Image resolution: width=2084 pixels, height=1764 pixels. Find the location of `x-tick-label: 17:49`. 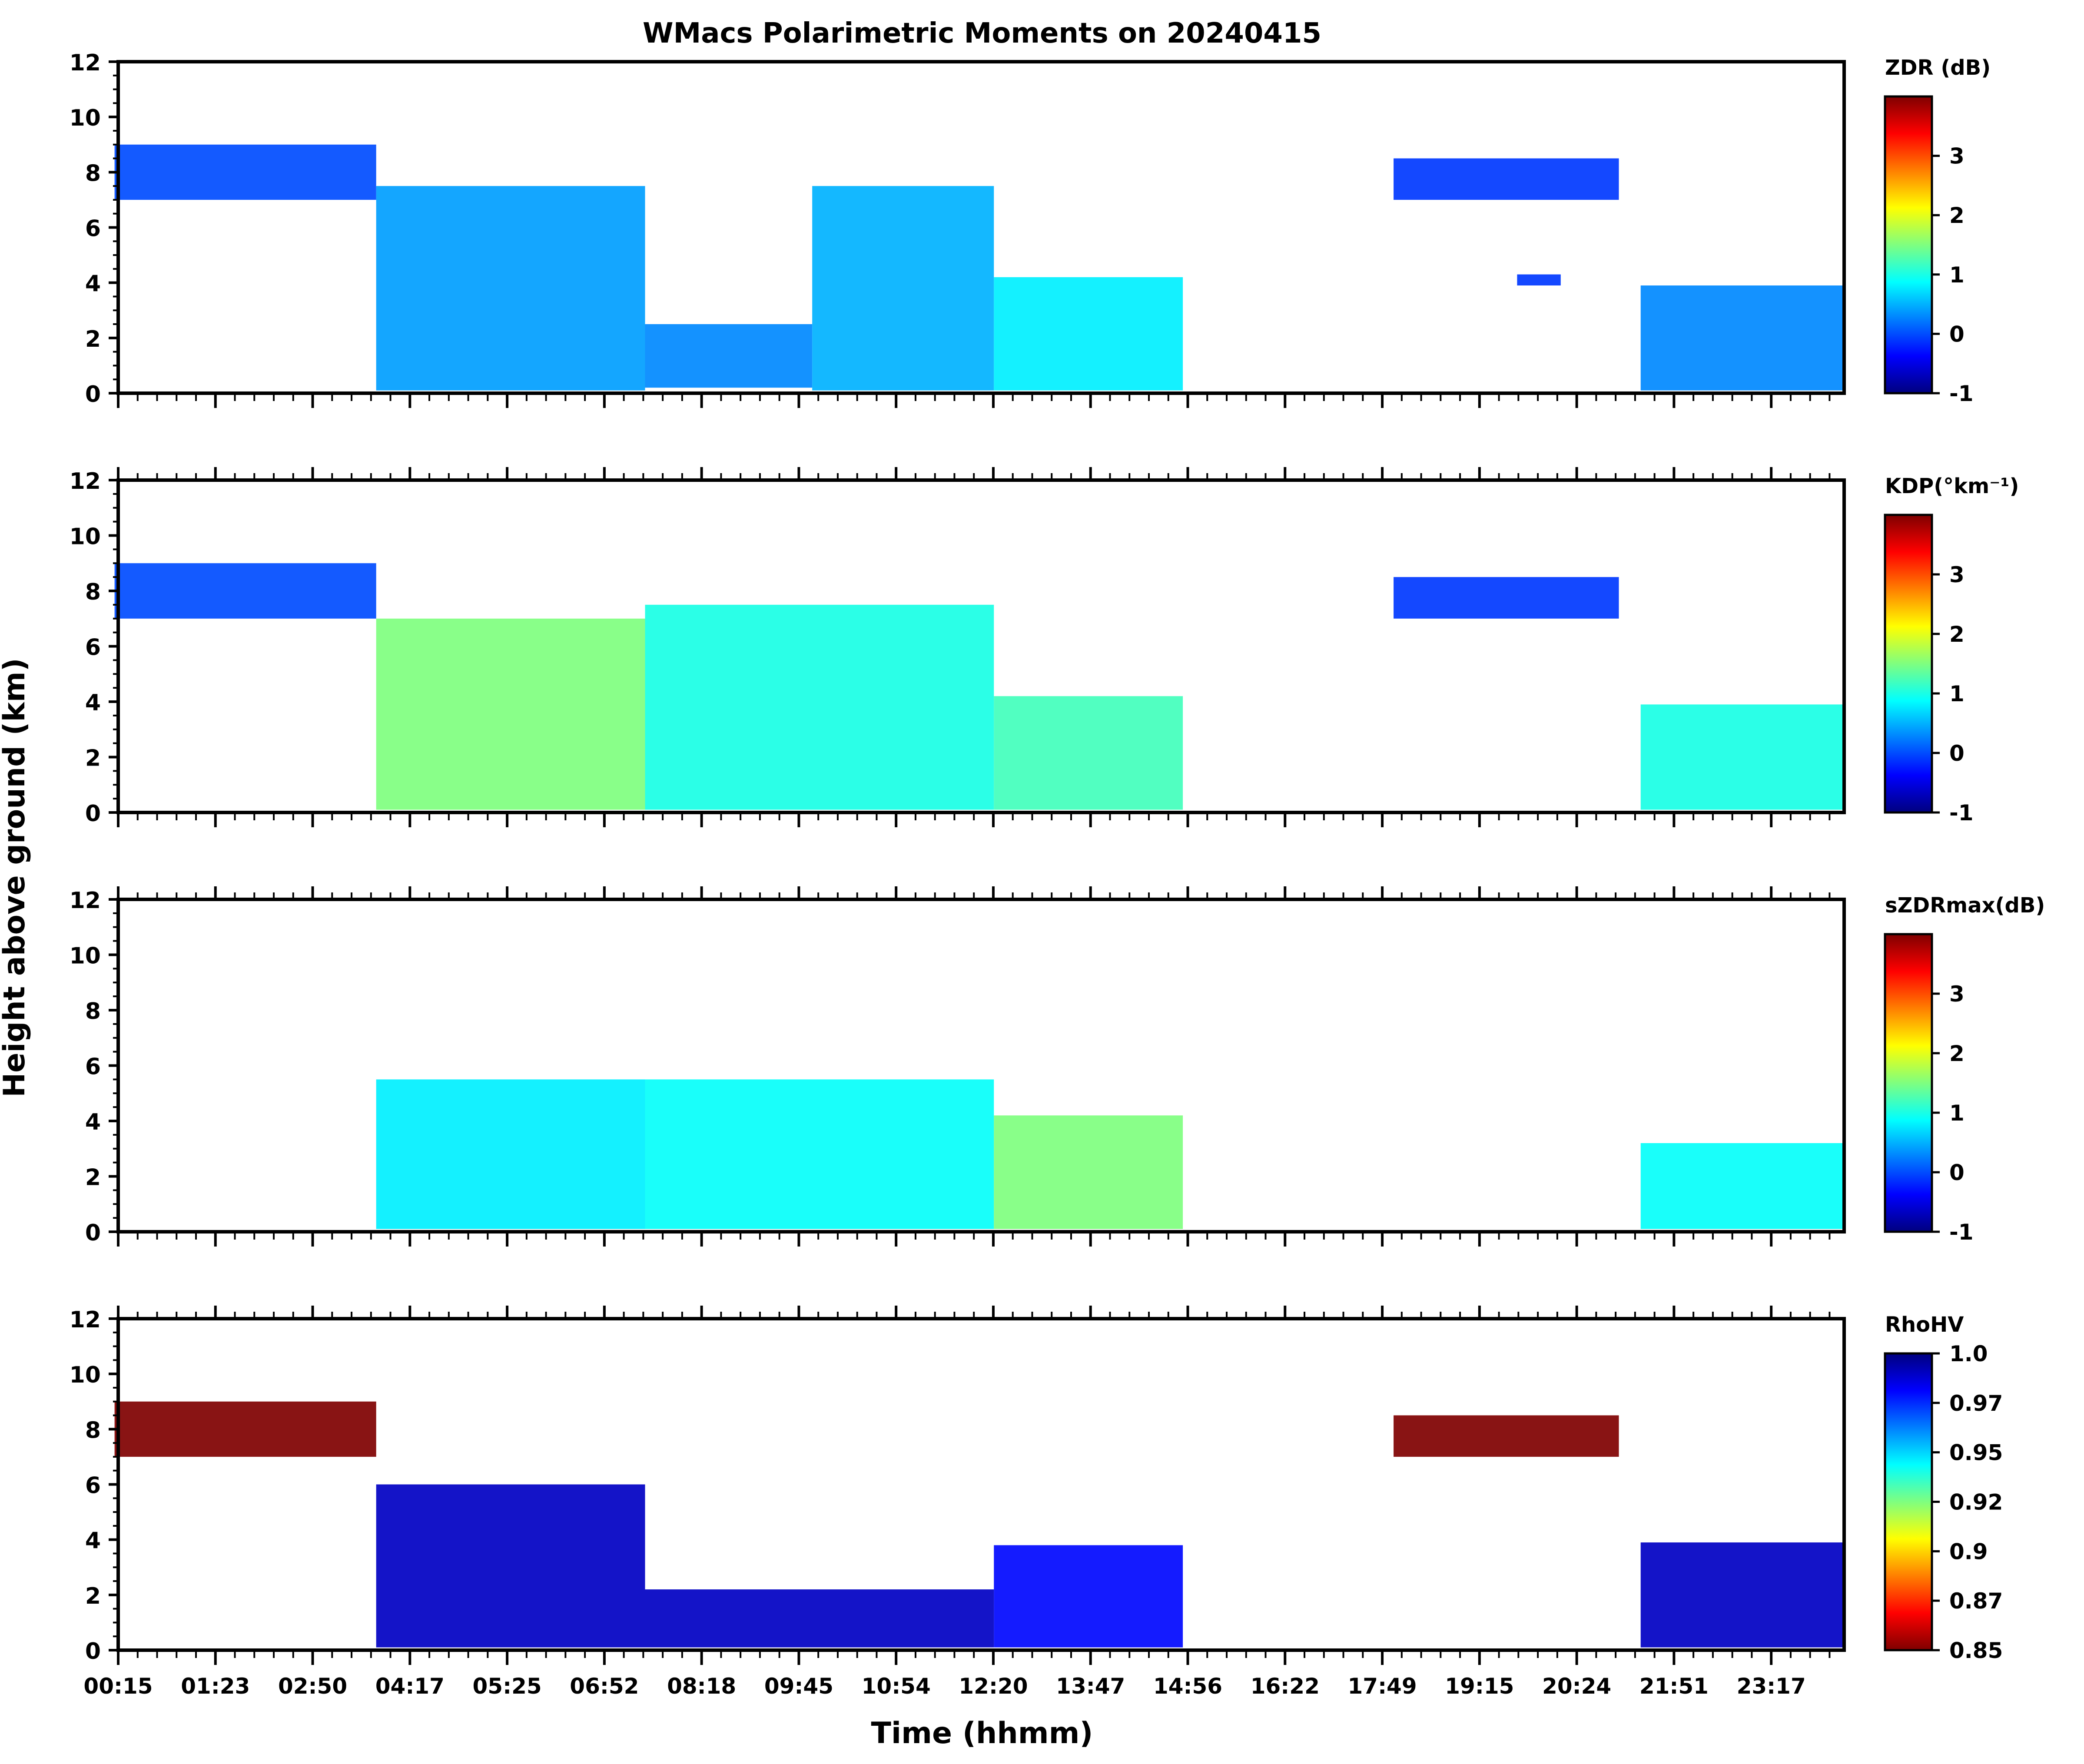

x-tick-label: 17:49 is located at coordinates (1382, 1686).